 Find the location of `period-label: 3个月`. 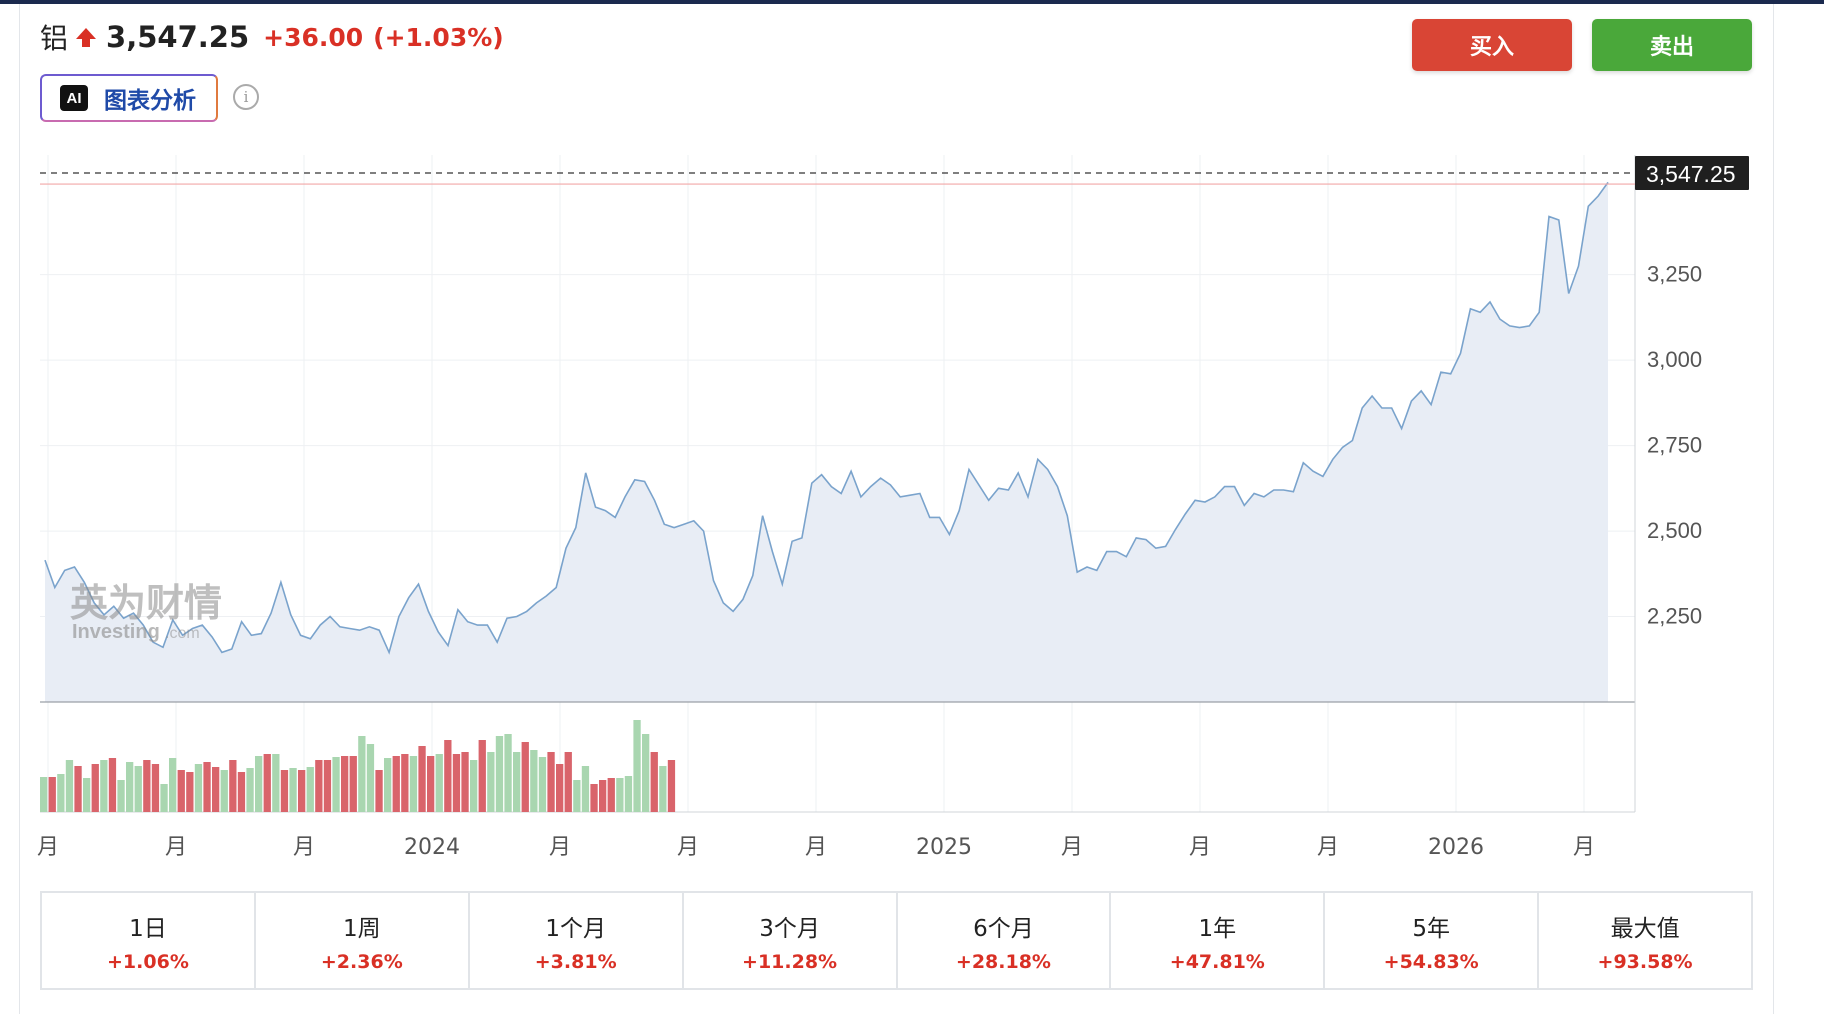

period-label: 3个月 is located at coordinates (789, 928).